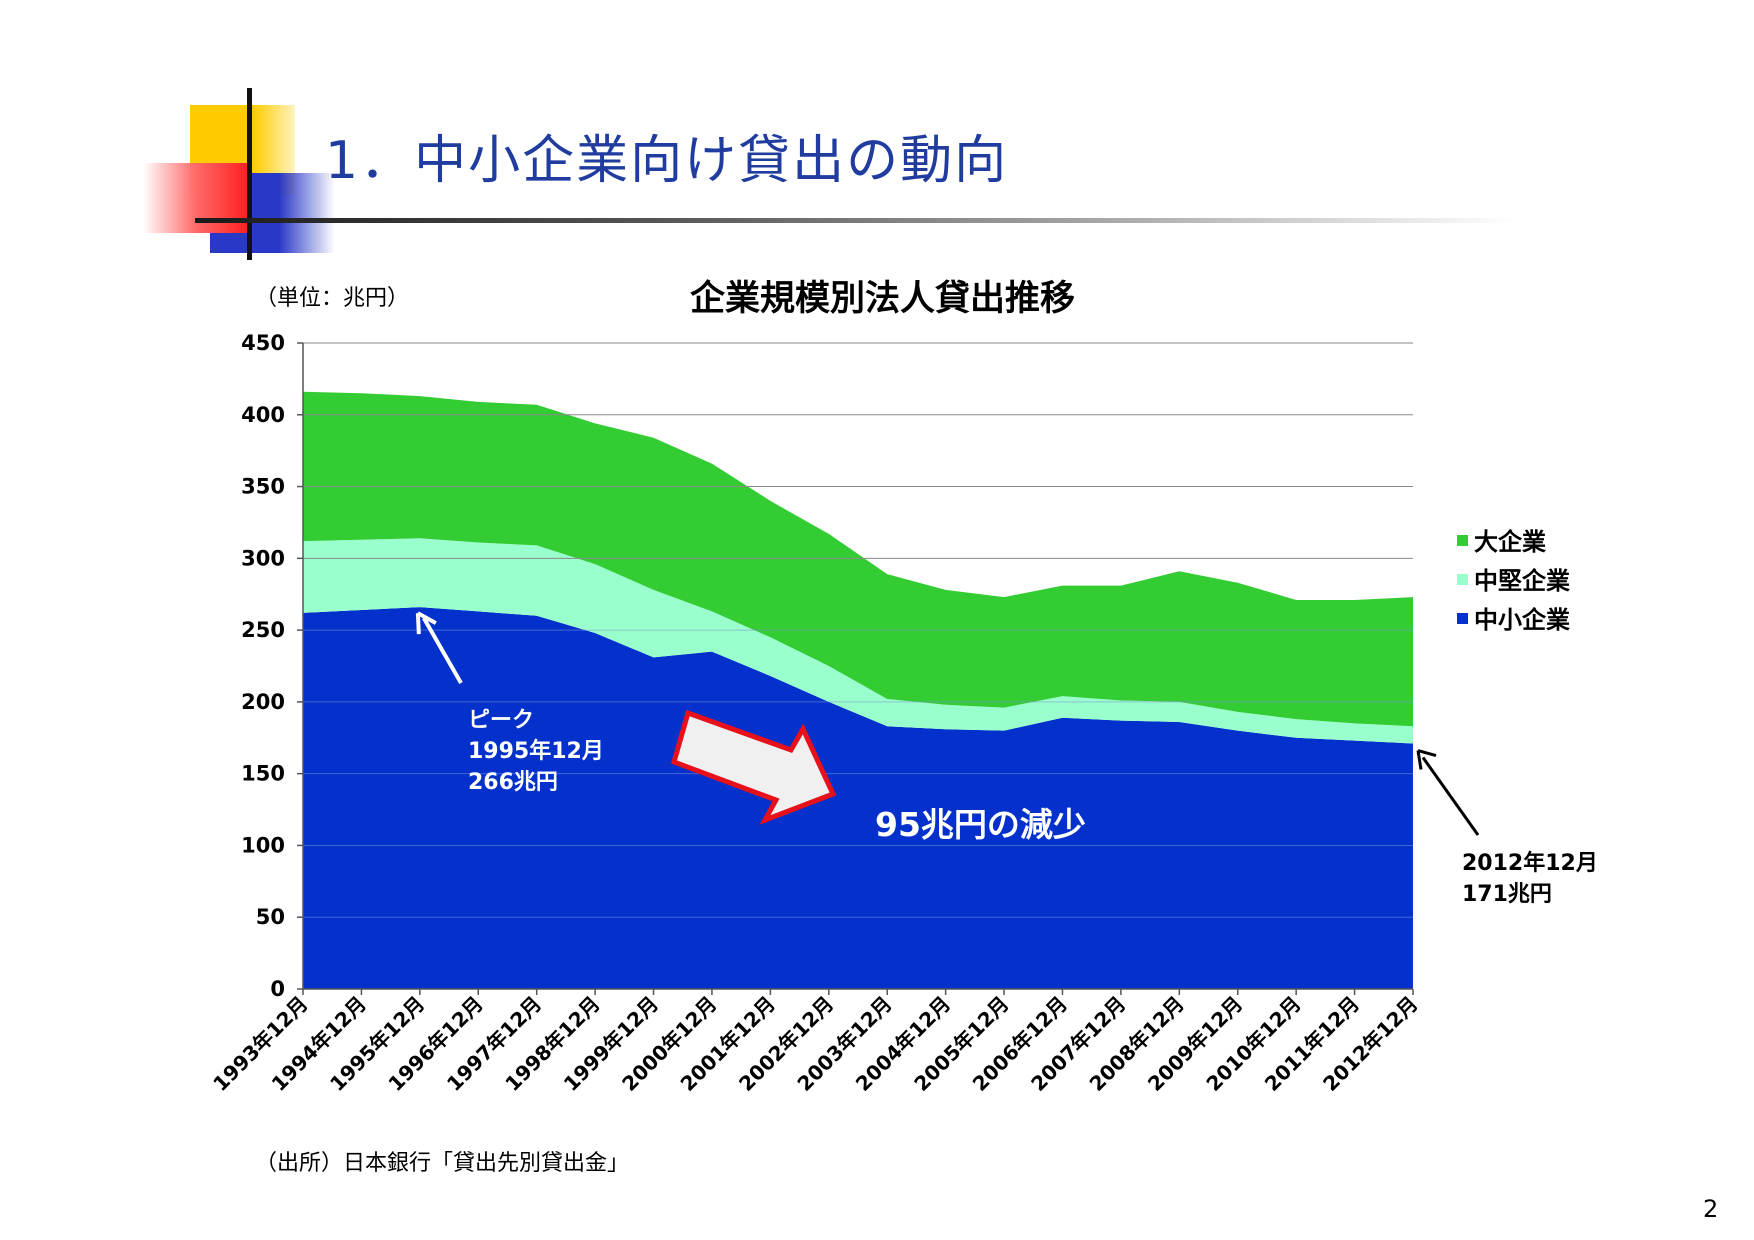 The width and height of the screenshot is (1754, 1240). What do you see at coordinates (1530, 879) in the screenshot?
I see `latest-annotation: 2012年12月 171兆円` at bounding box center [1530, 879].